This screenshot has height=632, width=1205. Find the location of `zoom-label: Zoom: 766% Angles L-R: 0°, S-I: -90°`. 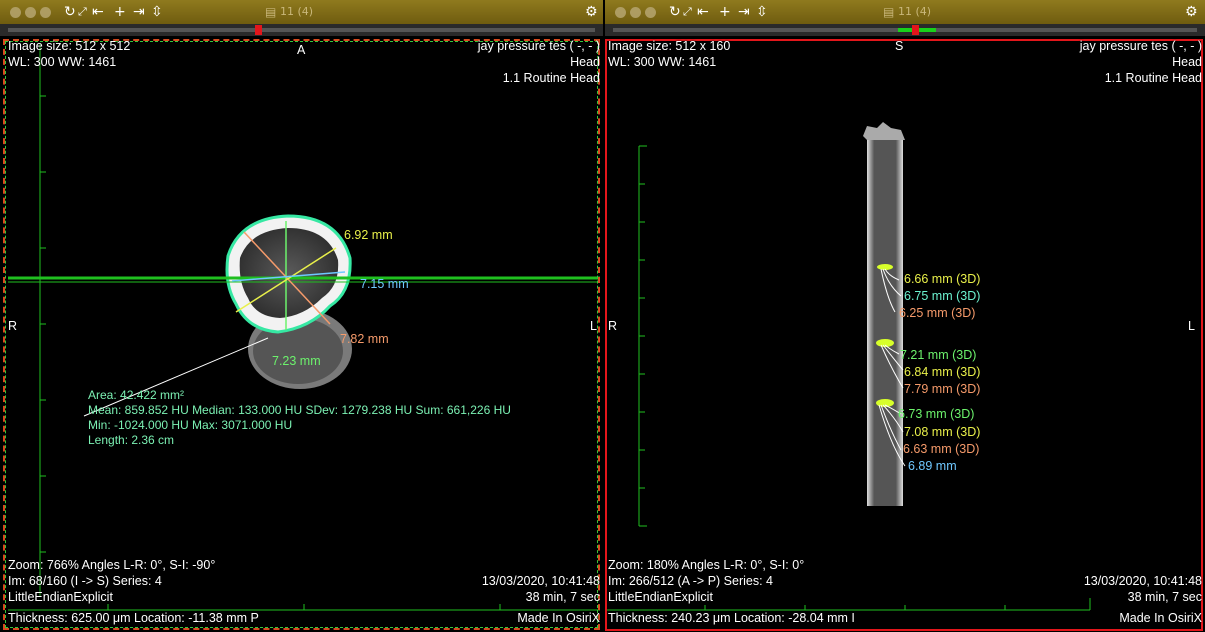

zoom-label: Zoom: 766% Angles L-R: 0°, S-I: -90° is located at coordinates (112, 565).